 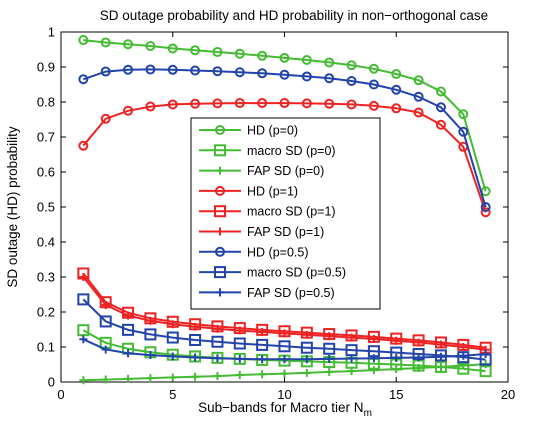 What do you see at coordinates (12, 207) in the screenshot?
I see `y-axis-title: SD outage (HD) probability` at bounding box center [12, 207].